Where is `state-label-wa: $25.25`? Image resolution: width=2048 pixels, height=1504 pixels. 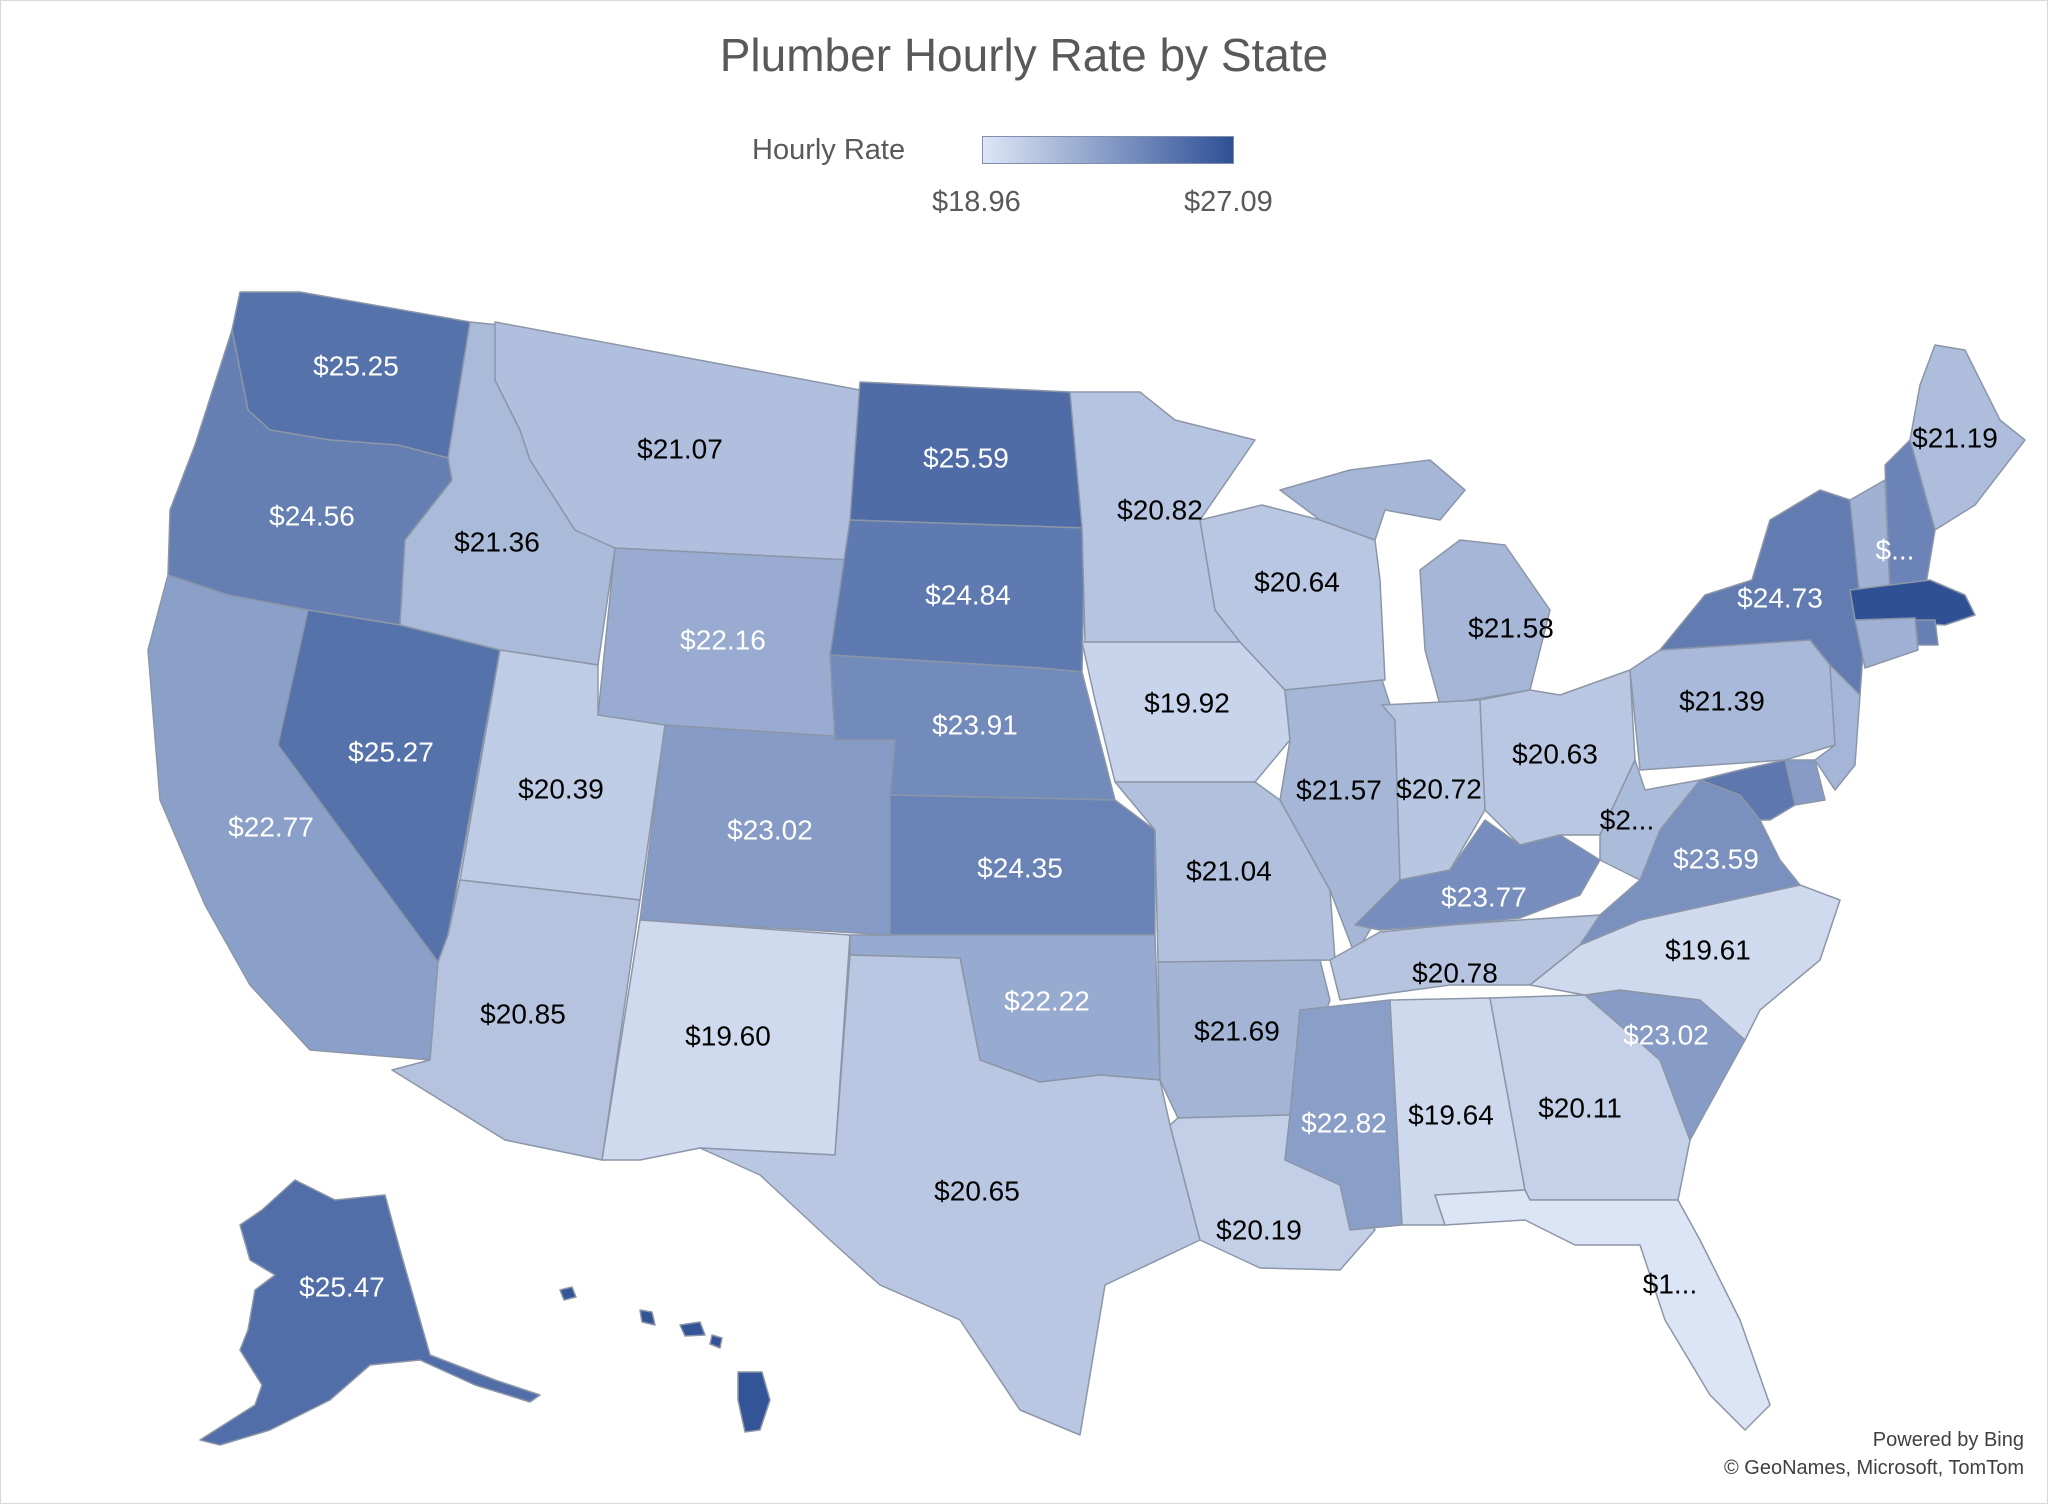
state-label-wa: $25.25 is located at coordinates (356, 365).